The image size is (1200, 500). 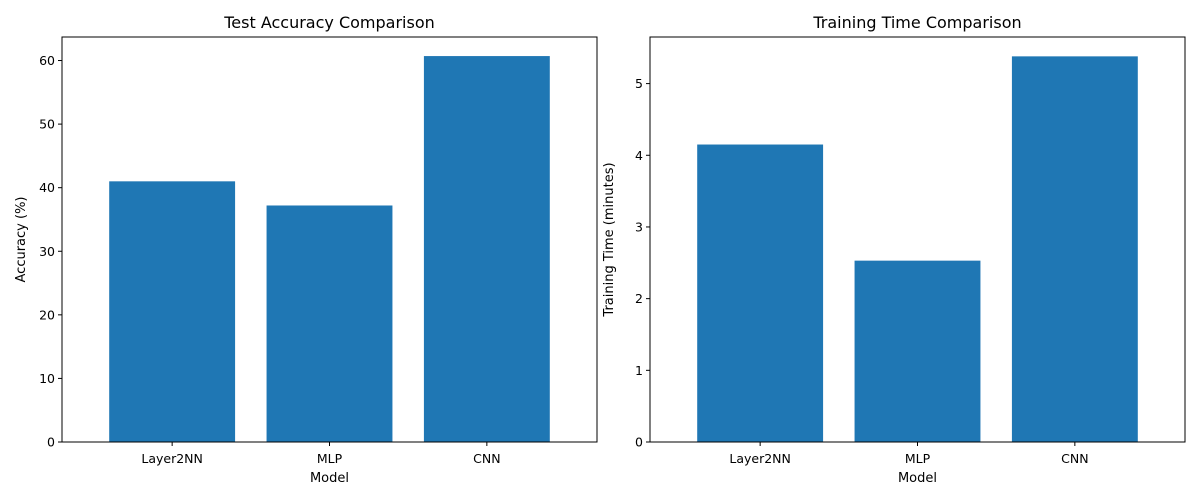 I want to click on y-axis-label: Training Time (minutes), so click(x=609, y=239).